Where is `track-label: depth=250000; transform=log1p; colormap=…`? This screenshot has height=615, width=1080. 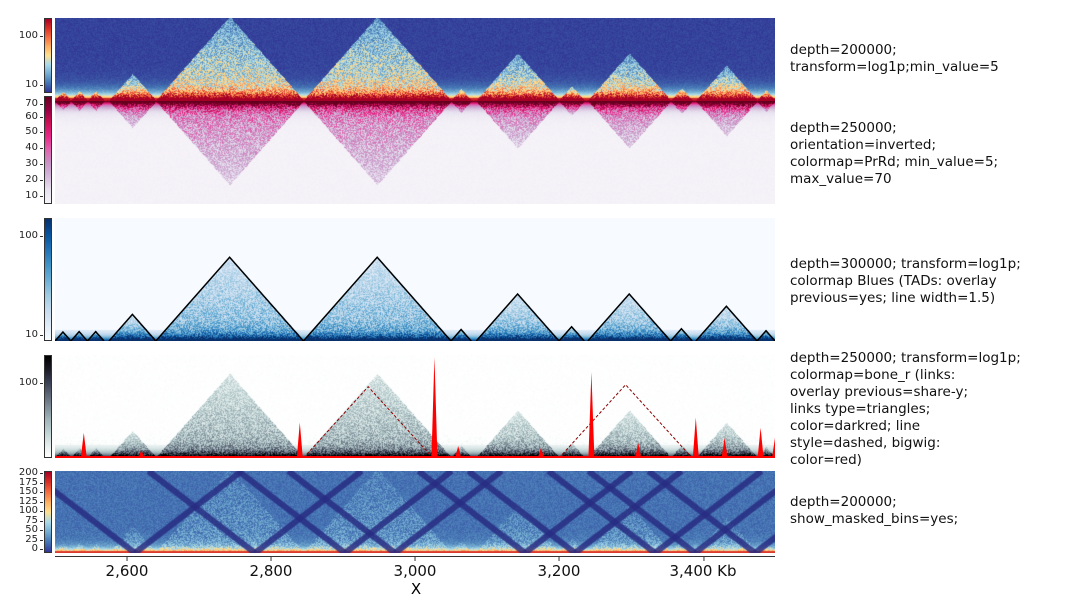
track-label: depth=250000; transform=log1p; colormap=… is located at coordinates (905, 409).